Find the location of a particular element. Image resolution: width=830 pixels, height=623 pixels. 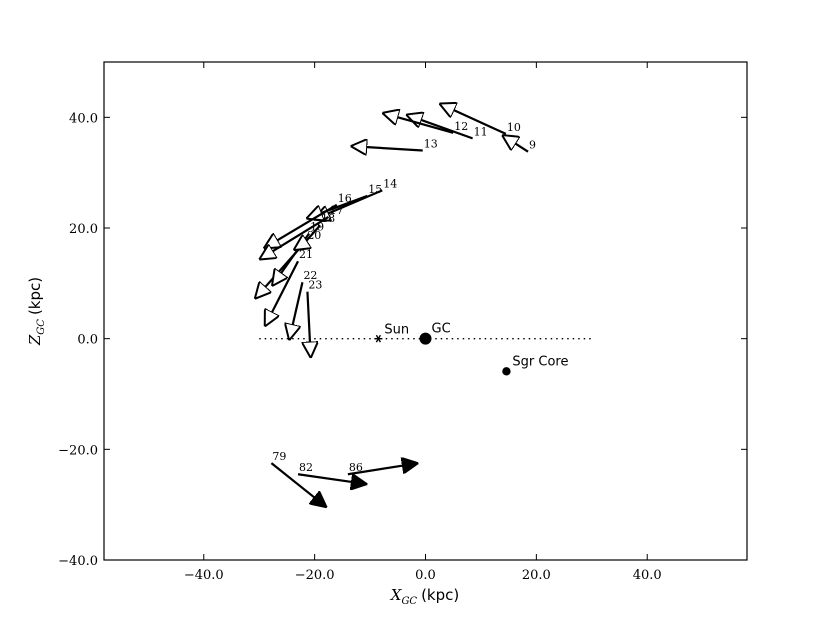

arrow-label: 12 is located at coordinates (461, 126).